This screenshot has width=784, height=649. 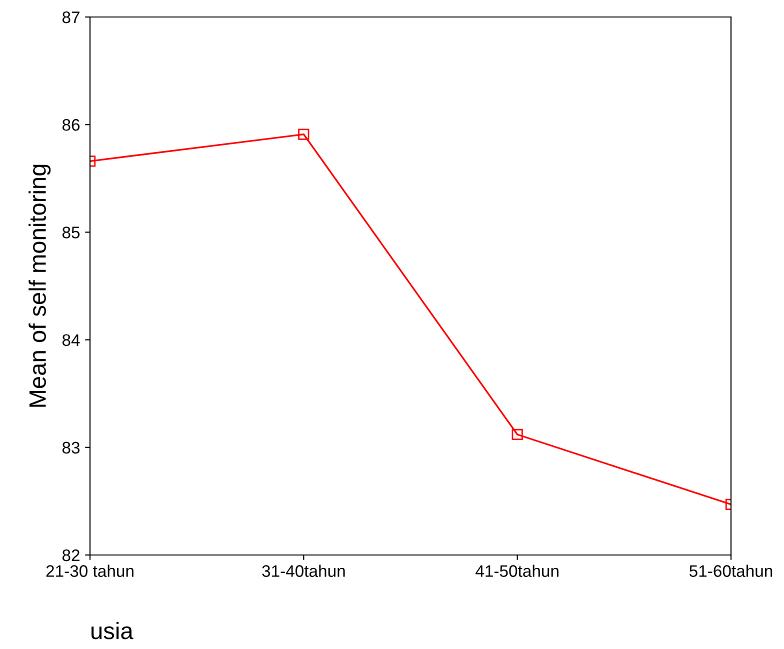 What do you see at coordinates (731, 570) in the screenshot?
I see `x-tick-label: 51-60tahun` at bounding box center [731, 570].